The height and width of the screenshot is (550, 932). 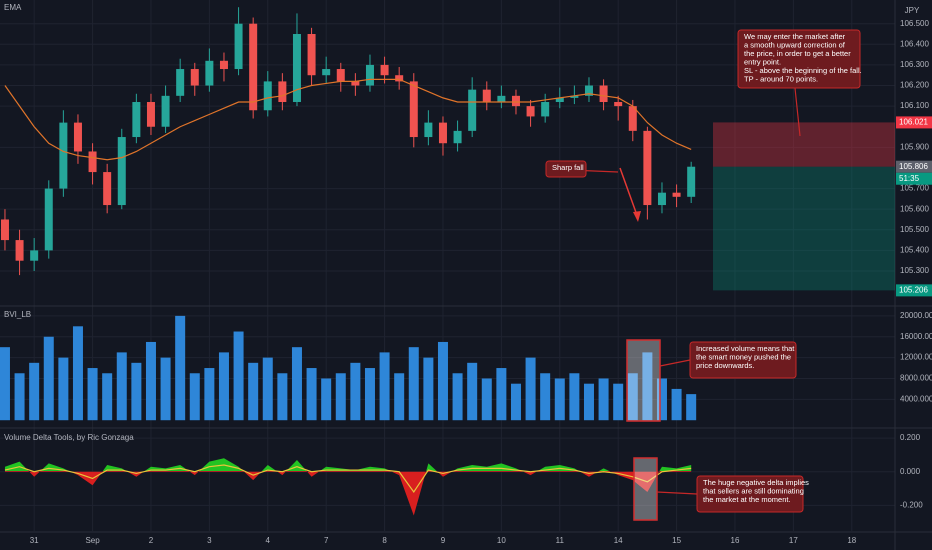 I want to click on x-tick-label: 14, so click(x=618, y=540).